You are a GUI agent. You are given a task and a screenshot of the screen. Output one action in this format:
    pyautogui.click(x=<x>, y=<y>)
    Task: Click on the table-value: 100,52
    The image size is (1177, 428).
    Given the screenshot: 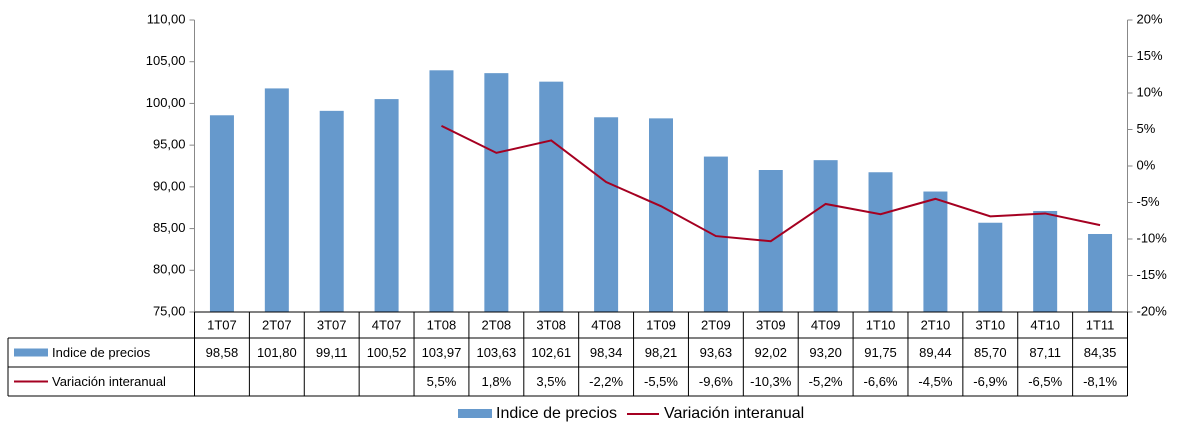 What is the action you would take?
    pyautogui.click(x=387, y=352)
    